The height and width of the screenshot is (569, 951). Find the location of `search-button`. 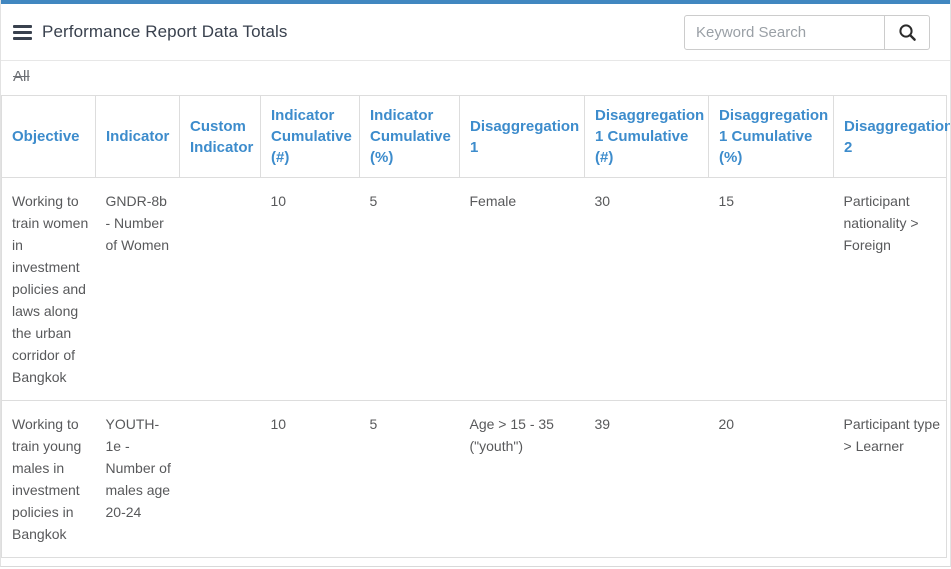

search-button is located at coordinates (907, 32).